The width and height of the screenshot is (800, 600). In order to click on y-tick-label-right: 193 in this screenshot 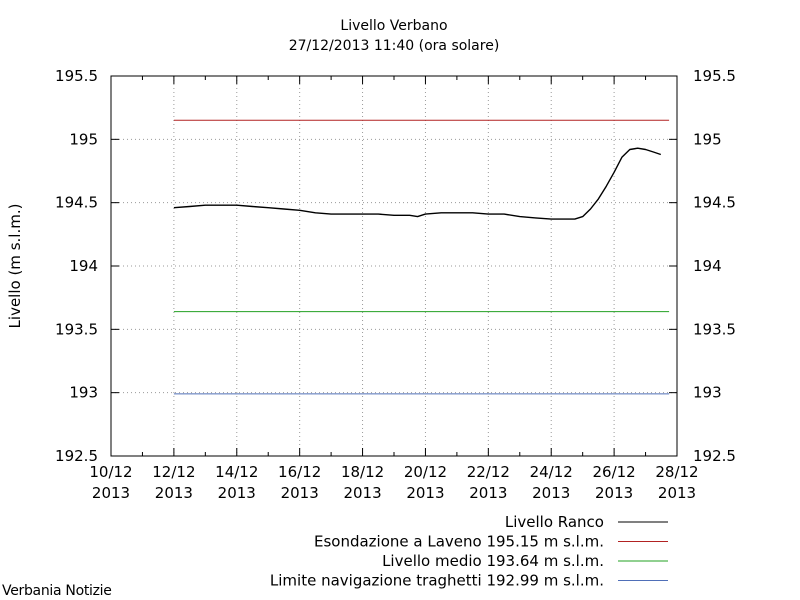, I will do `click(707, 393)`.